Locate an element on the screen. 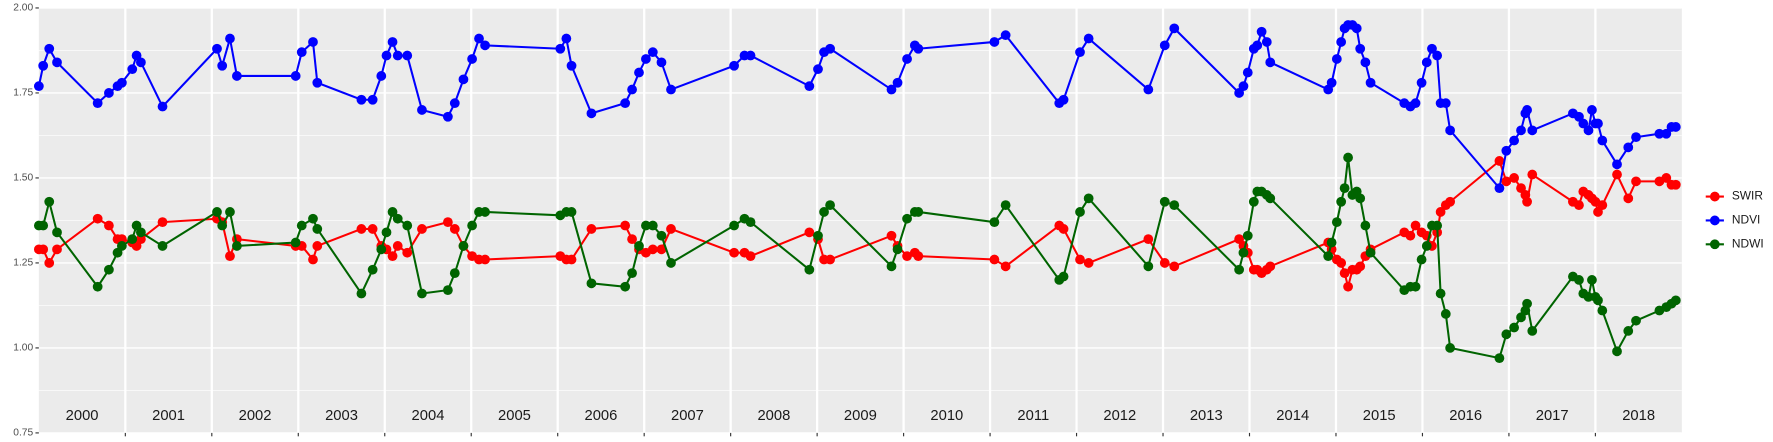 Image resolution: width=1773 pixels, height=442 pixels. year-label: 2015 is located at coordinates (1379, 416).